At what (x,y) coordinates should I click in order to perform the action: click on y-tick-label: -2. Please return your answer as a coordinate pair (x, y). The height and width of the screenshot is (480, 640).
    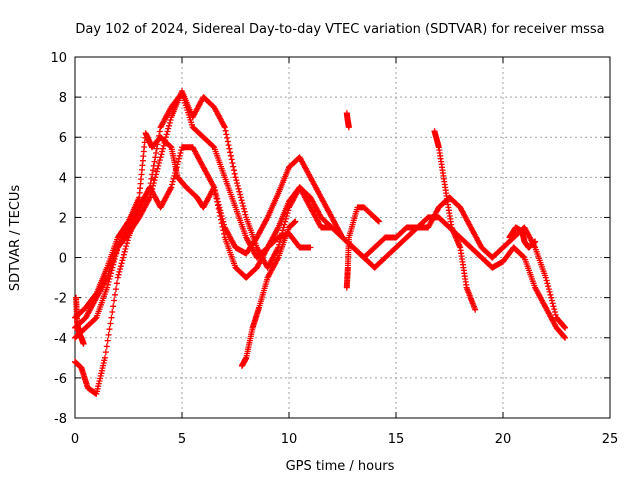
    Looking at the image, I should click on (60, 299).